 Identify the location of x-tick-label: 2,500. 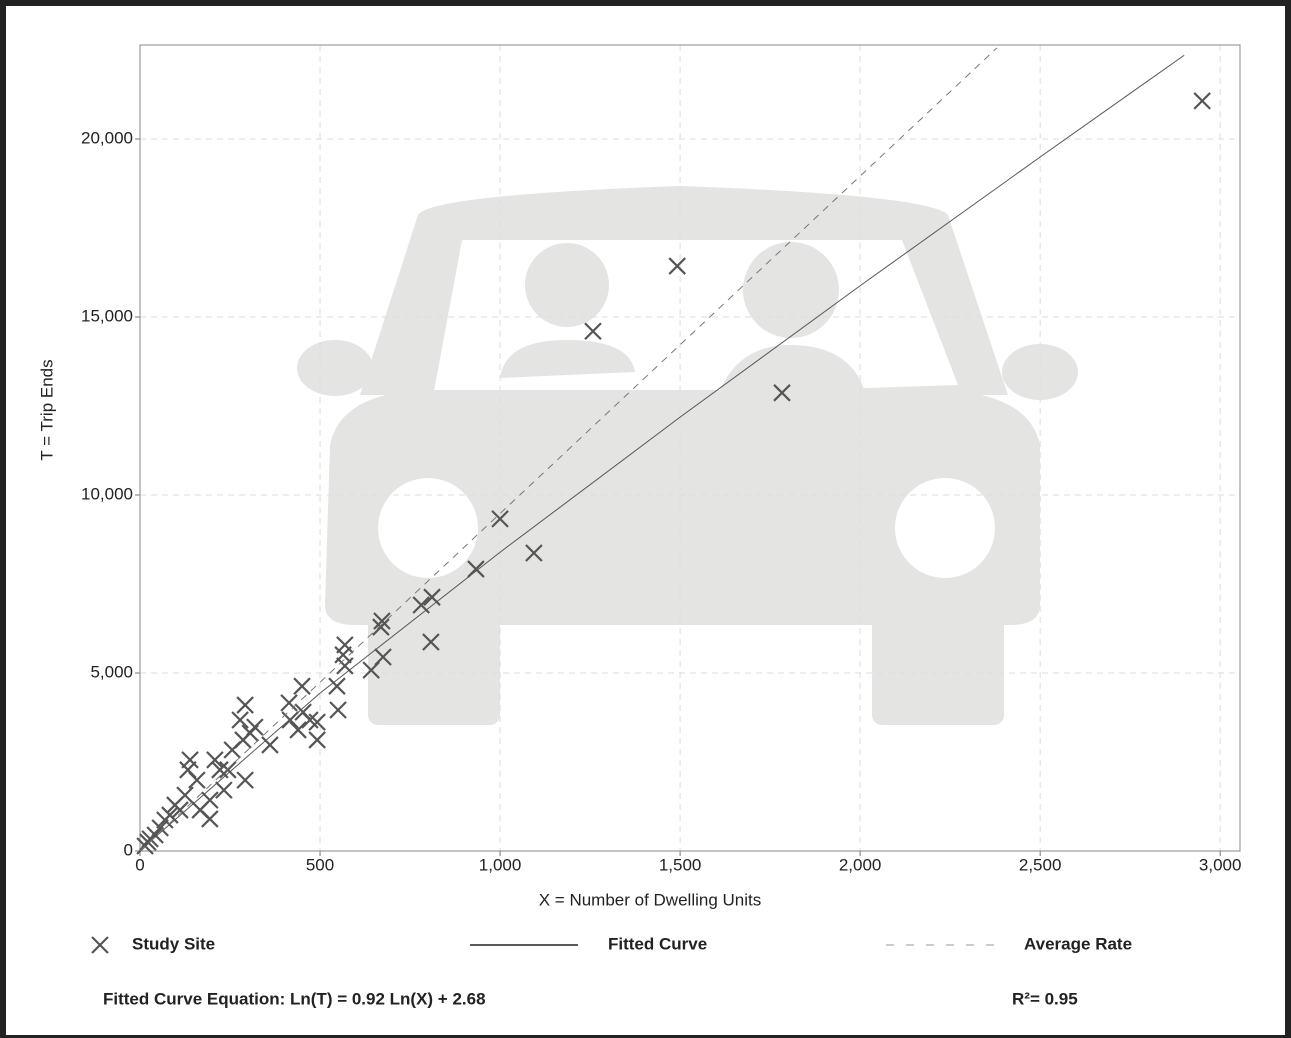
(1040, 864).